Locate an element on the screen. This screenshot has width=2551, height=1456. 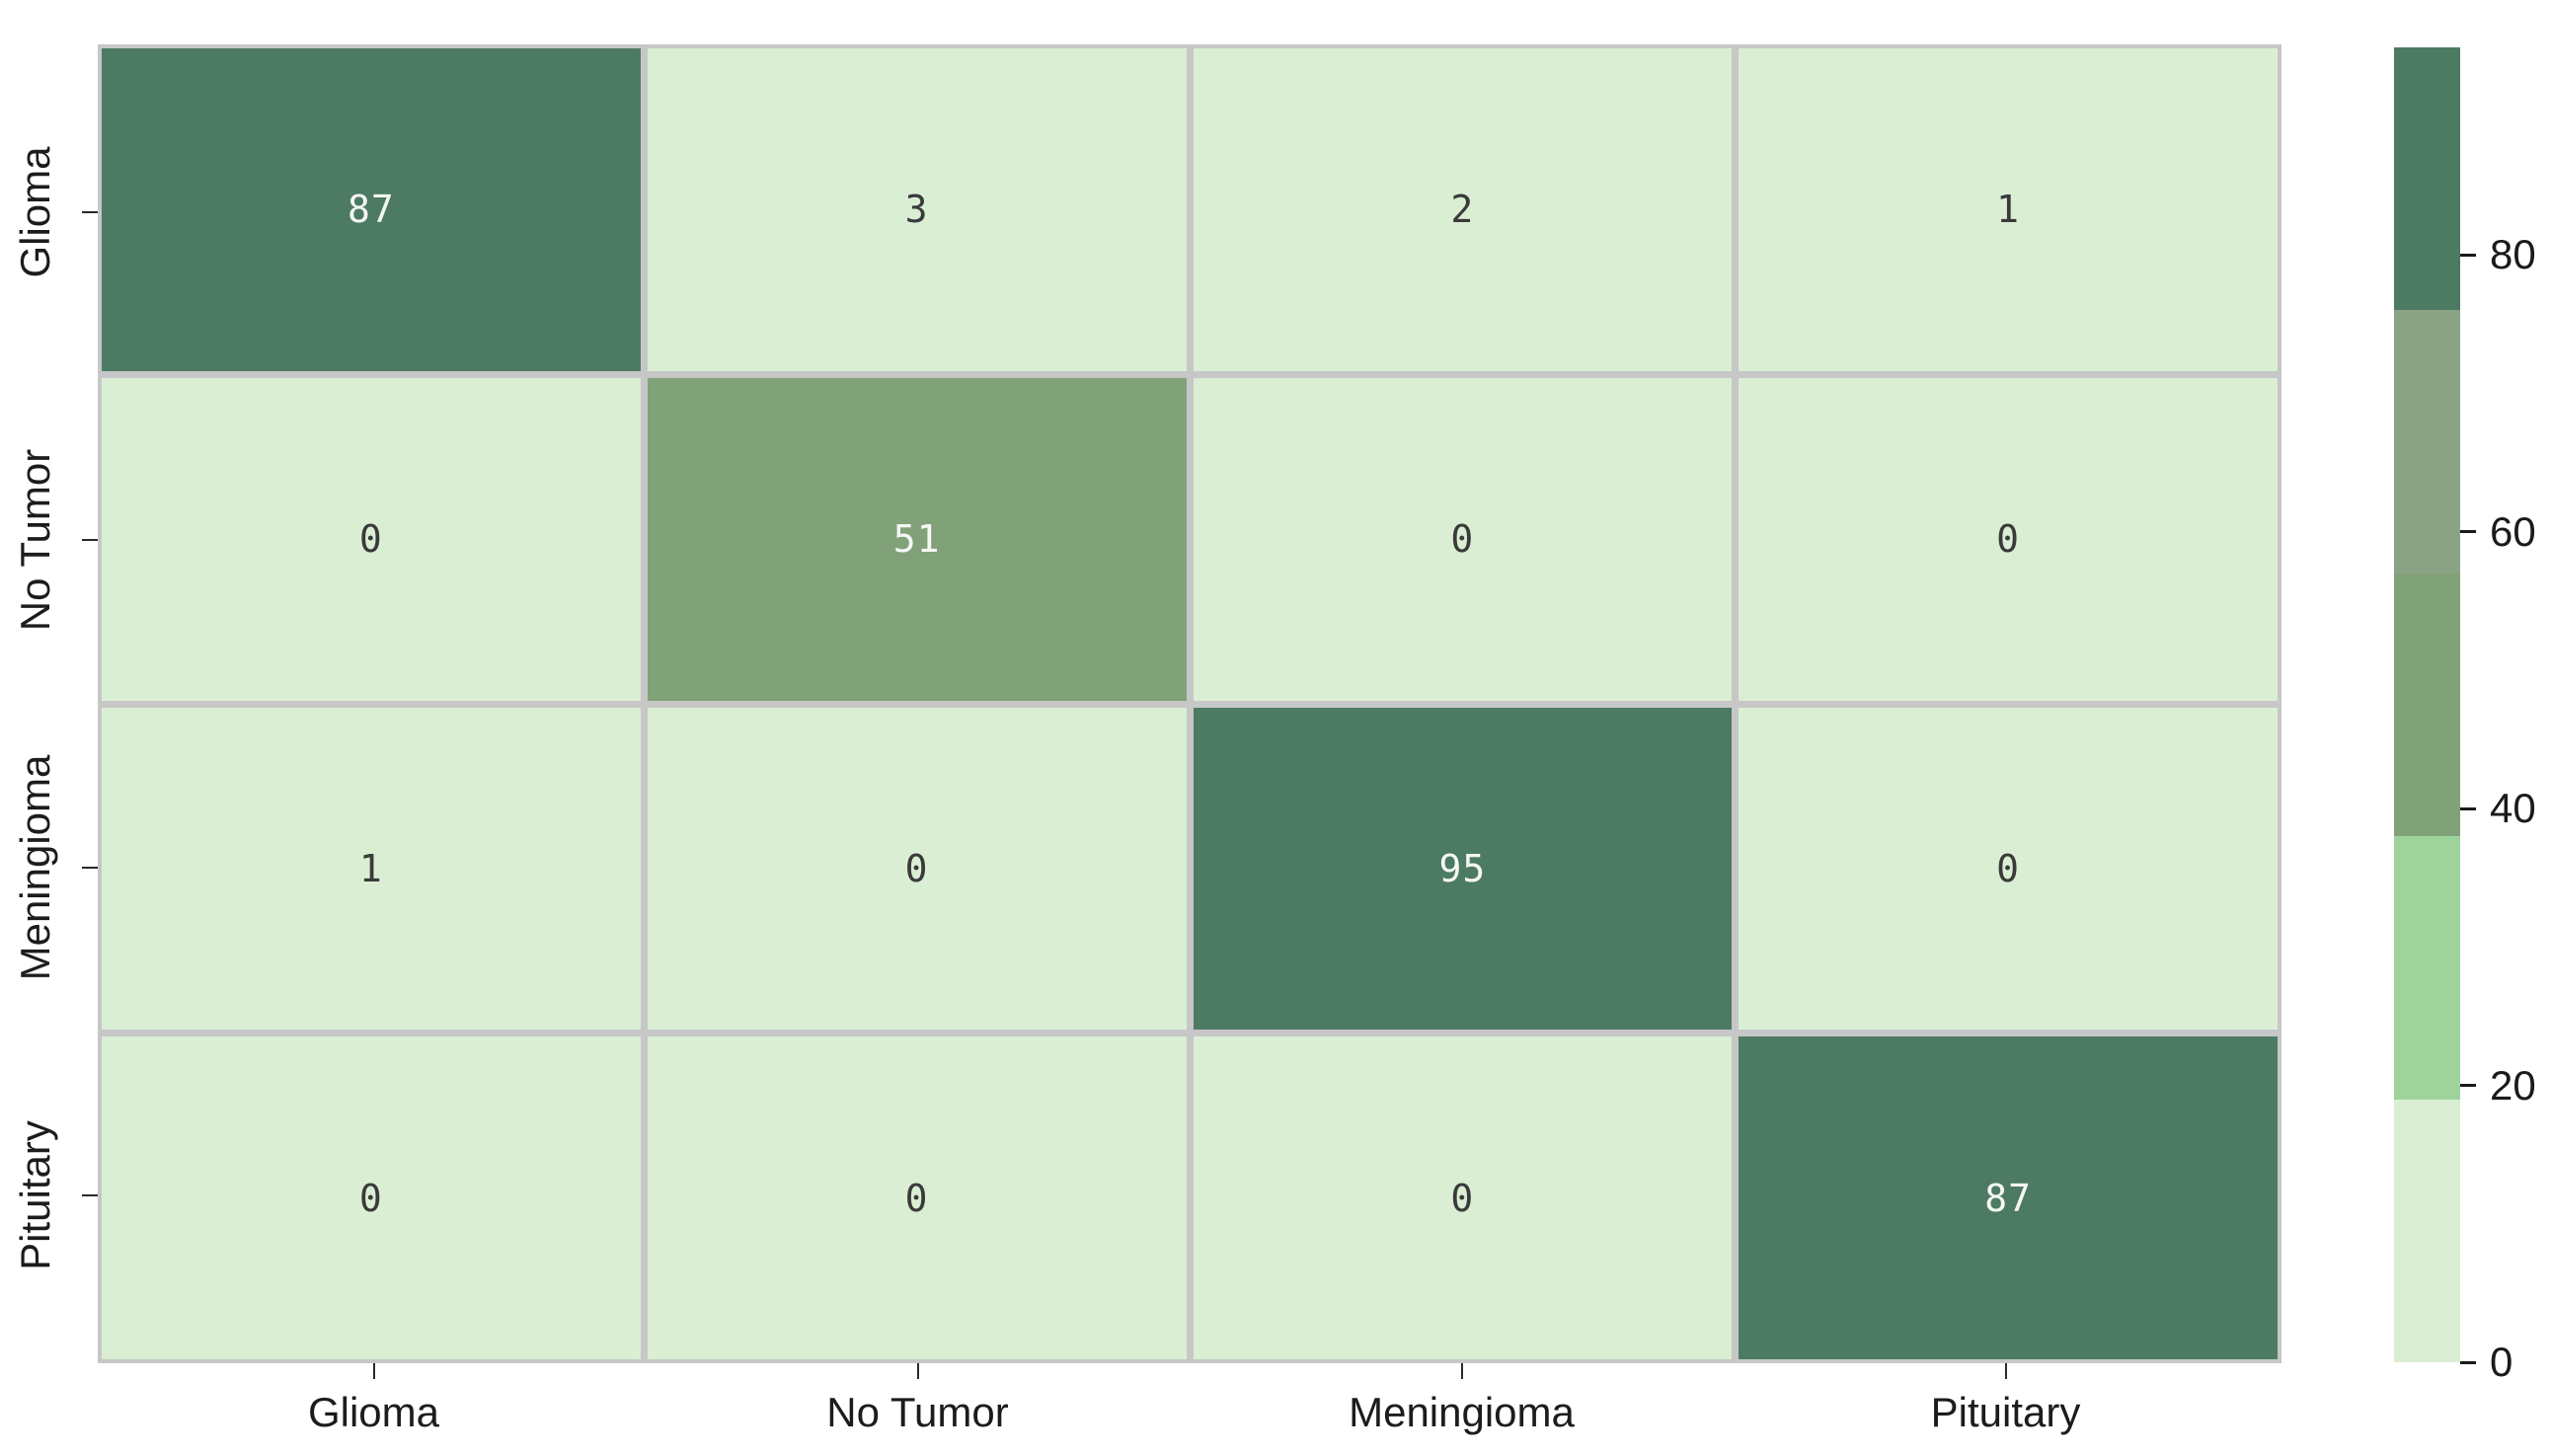
colorbar-tick-label: 60 is located at coordinates (2513, 531).